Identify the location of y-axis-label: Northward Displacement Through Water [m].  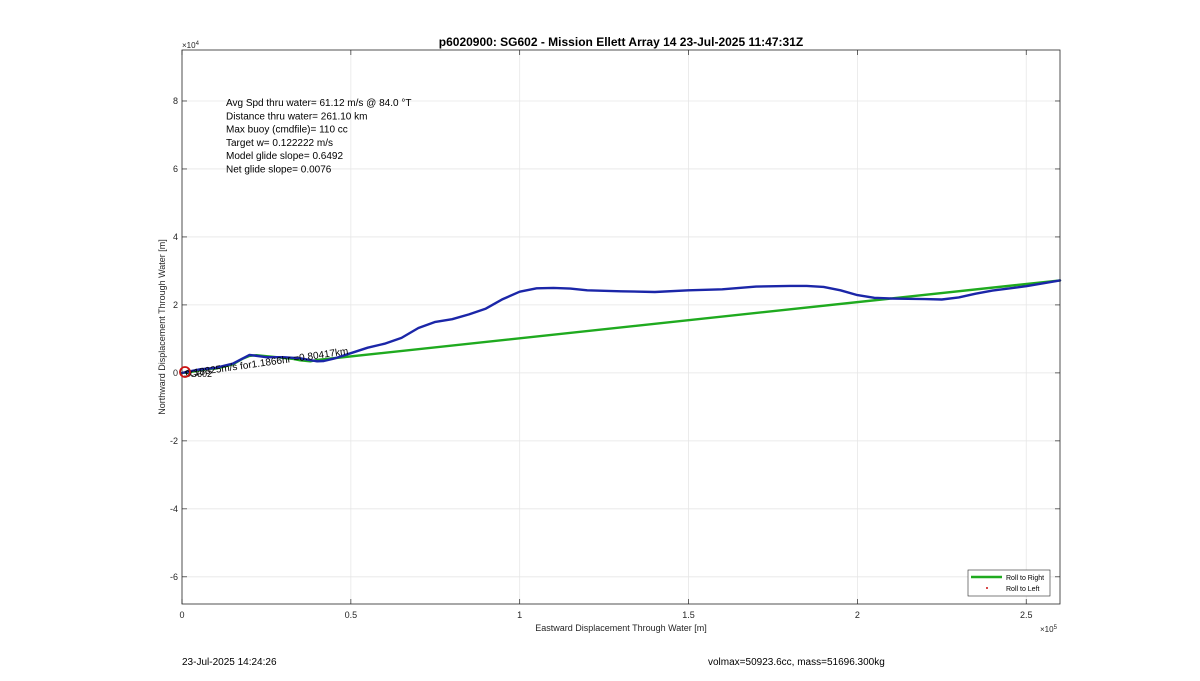
(162, 327).